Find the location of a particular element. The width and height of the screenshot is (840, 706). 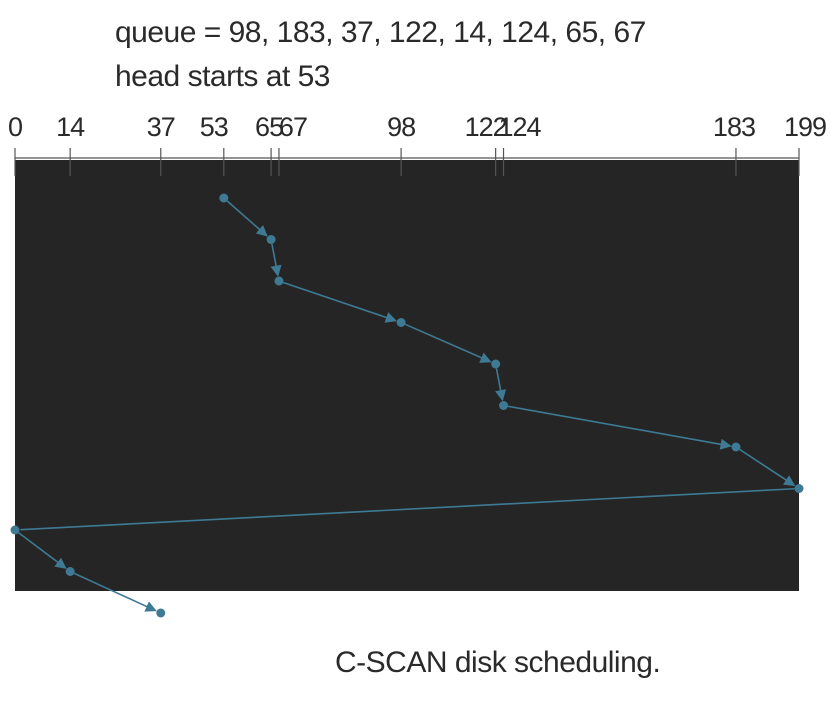

figure-caption: C-SCAN disk scheduling. is located at coordinates (498, 662).